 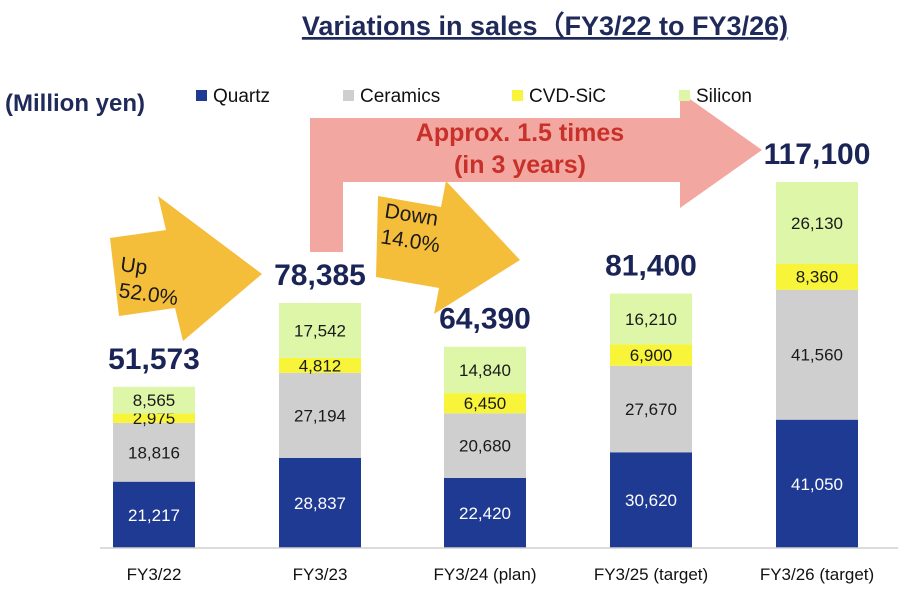 I want to click on segment-label: 26,130, so click(x=817, y=223).